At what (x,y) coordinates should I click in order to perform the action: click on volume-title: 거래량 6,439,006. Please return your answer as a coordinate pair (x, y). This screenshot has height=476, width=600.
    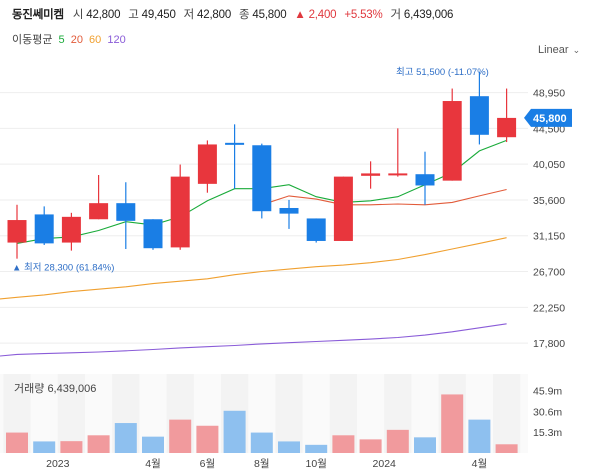
    Looking at the image, I should click on (55, 388).